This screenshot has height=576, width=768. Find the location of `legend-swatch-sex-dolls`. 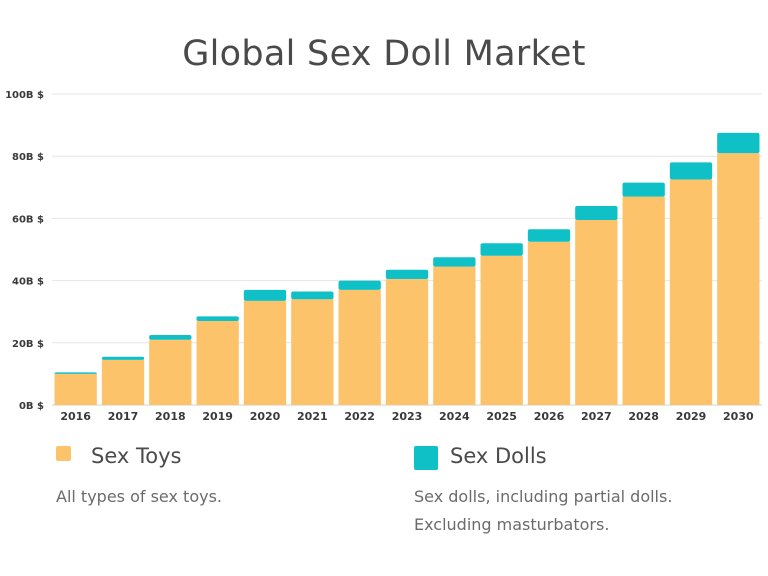

legend-swatch-sex-dolls is located at coordinates (426, 458).